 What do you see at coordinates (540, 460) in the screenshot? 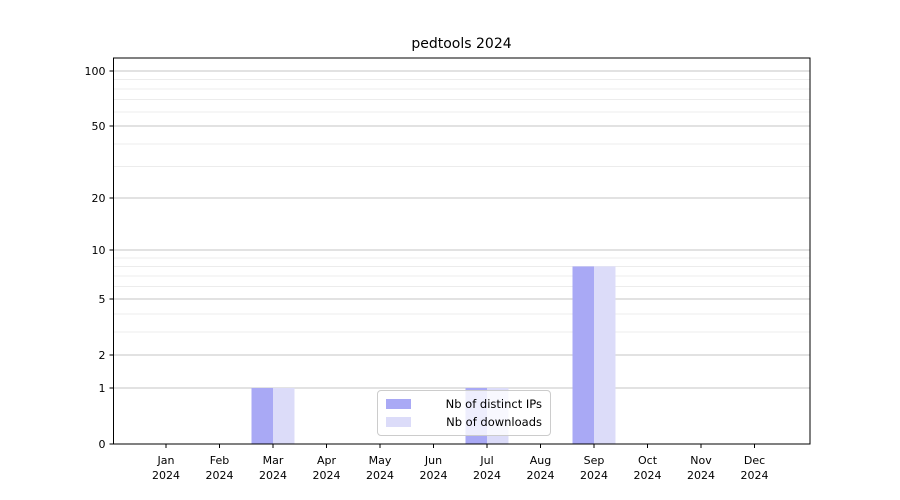
I see `x-tick-label-month: Aug` at bounding box center [540, 460].